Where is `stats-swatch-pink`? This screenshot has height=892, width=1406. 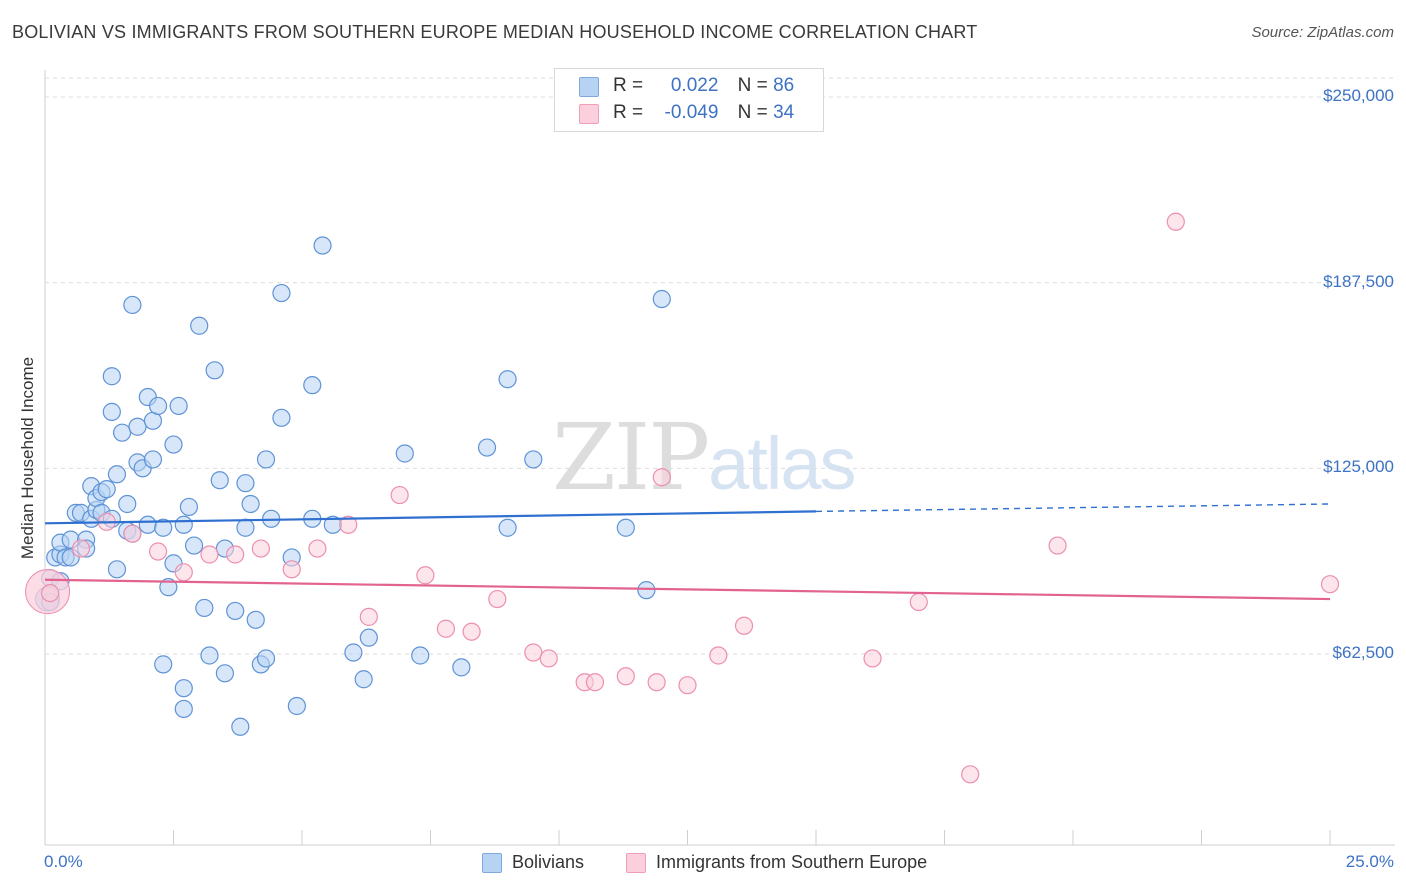 stats-swatch-pink is located at coordinates (589, 114).